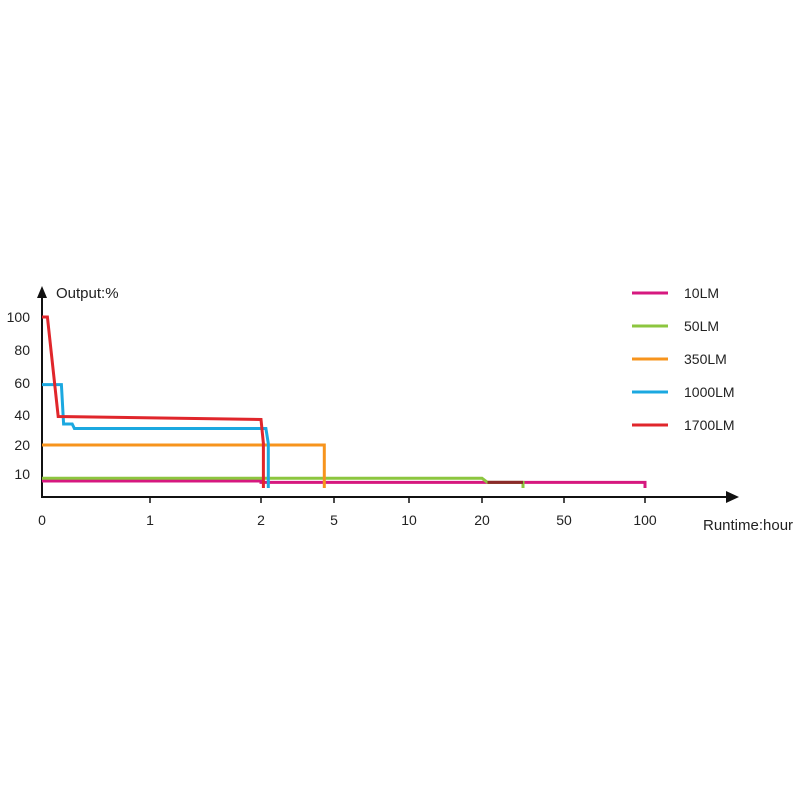 This screenshot has width=800, height=800. What do you see at coordinates (22, 474) in the screenshot?
I see `y-tick-label: 10` at bounding box center [22, 474].